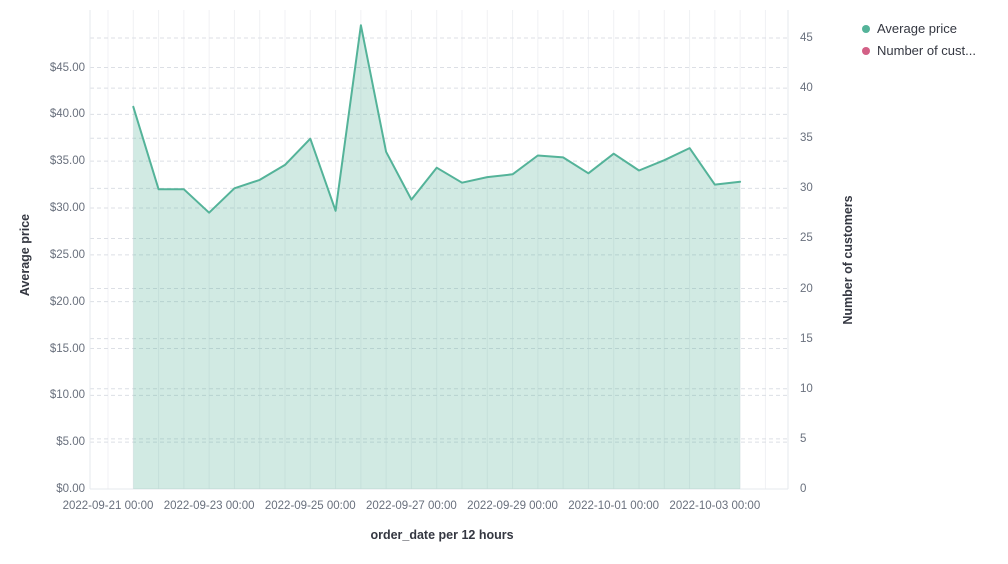 The height and width of the screenshot is (564, 1008). What do you see at coordinates (70, 489) in the screenshot?
I see `y-axis-left-tick-label: $0.00` at bounding box center [70, 489].